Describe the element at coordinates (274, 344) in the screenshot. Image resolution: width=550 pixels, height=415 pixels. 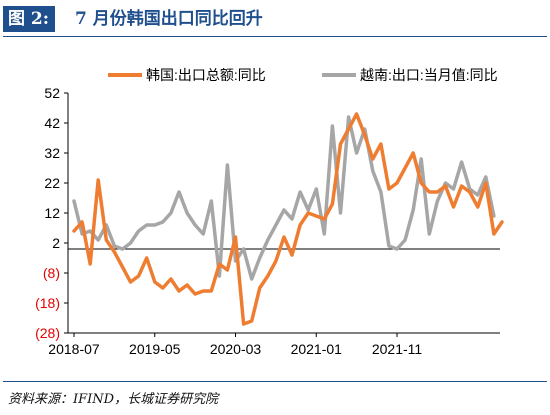
I see `x-axis: 2018-07 2019-05 2020-03 2021-01 2021-11` at that location.